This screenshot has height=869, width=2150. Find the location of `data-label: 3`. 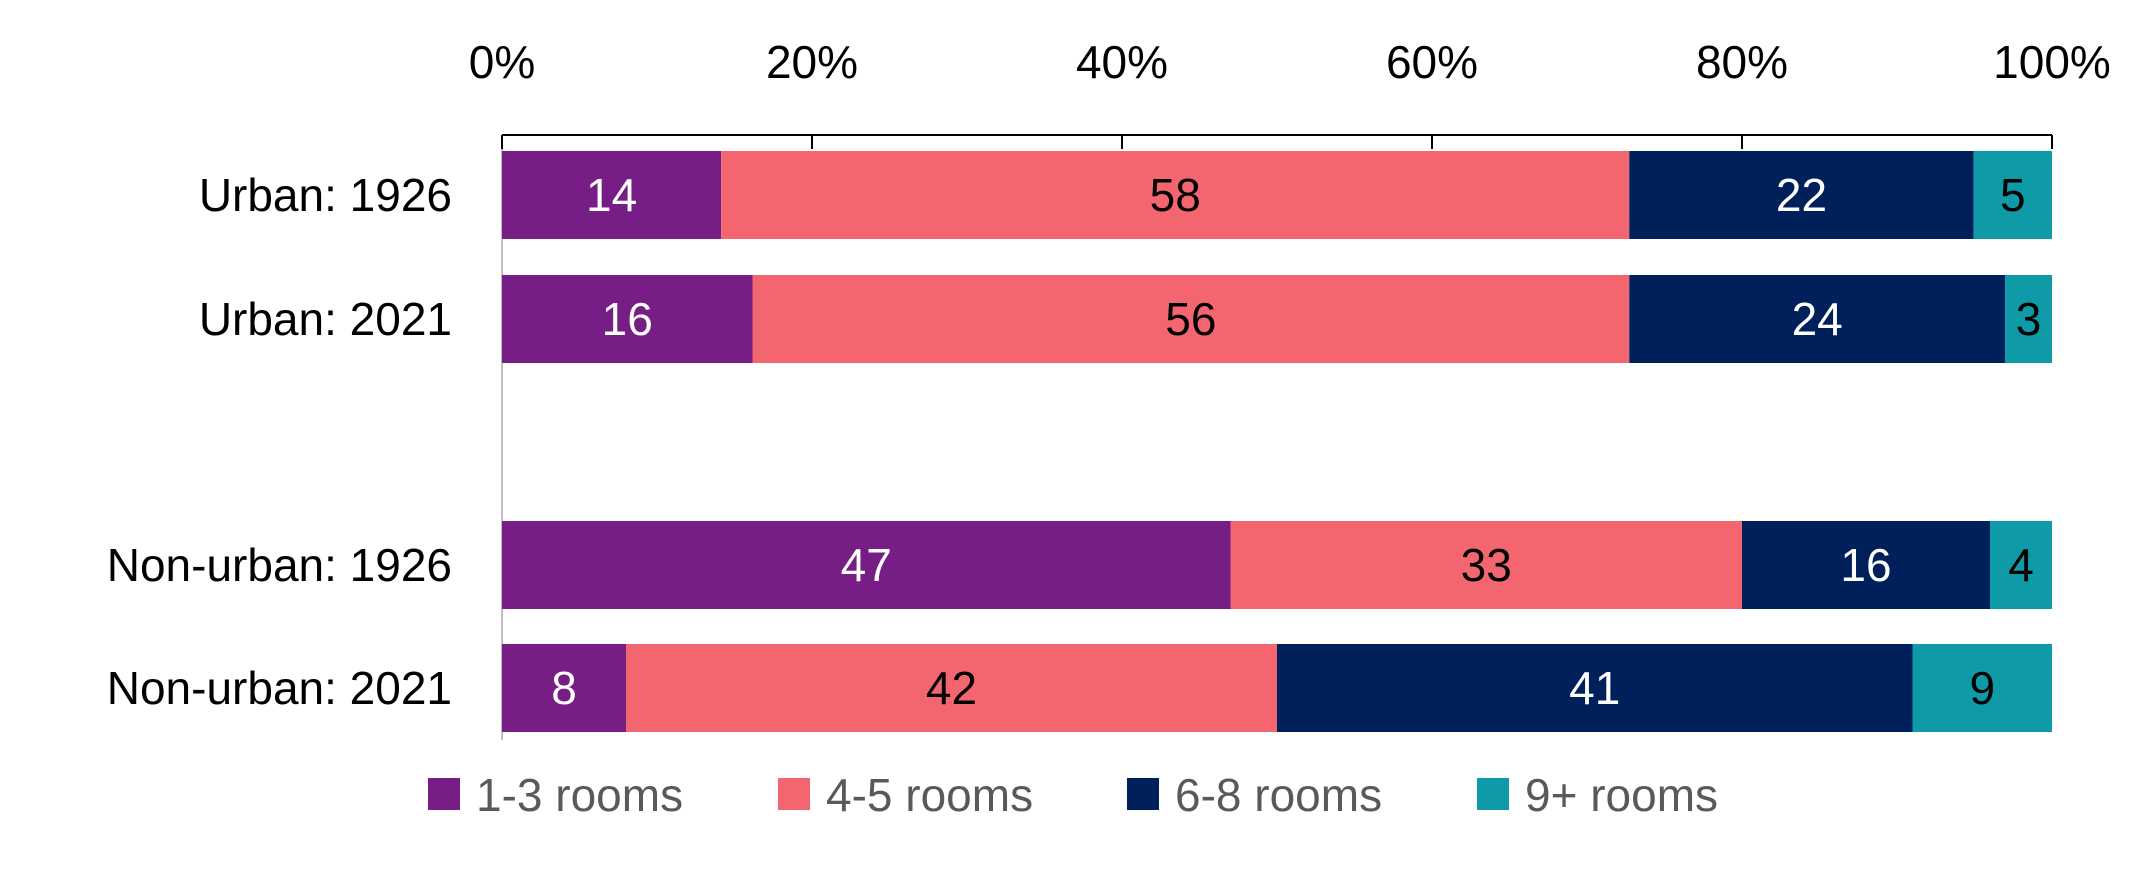

data-label: 3 is located at coordinates (2029, 319).